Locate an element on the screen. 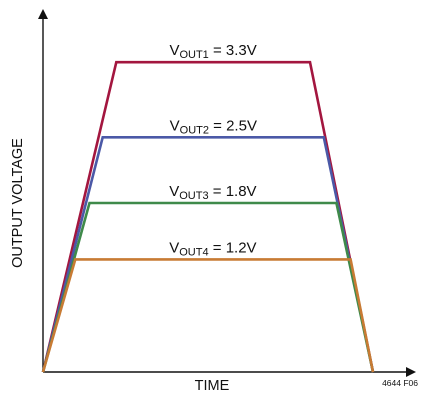 The width and height of the screenshot is (425, 394). series-label-subscript: OUT4 is located at coordinates (193, 252).